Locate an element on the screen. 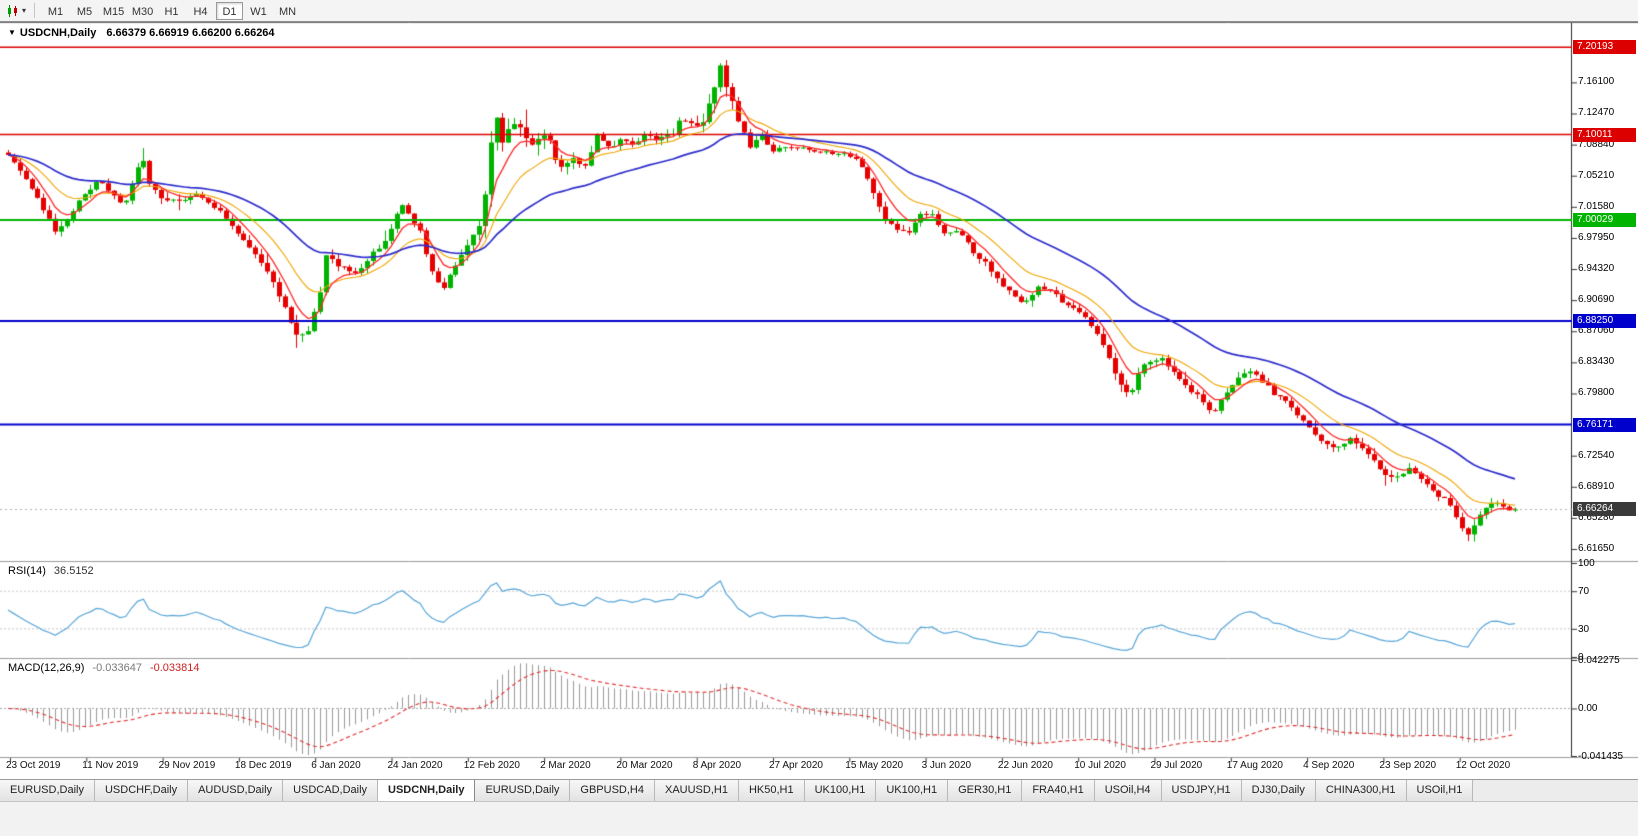 Image resolution: width=1638 pixels, height=836 pixels. date-axis-label: 15 May 2020 is located at coordinates (874, 765).